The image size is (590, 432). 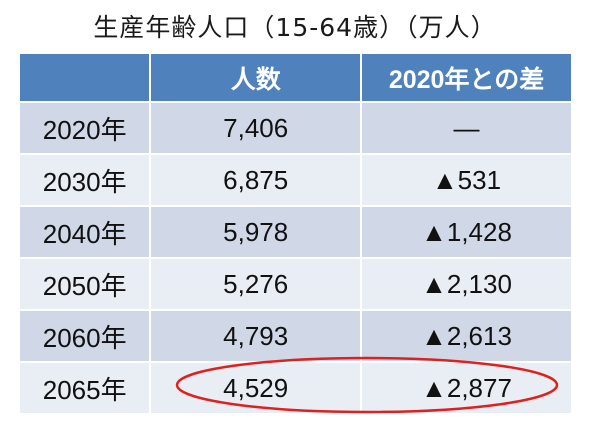 I want to click on row-year: 2040年, so click(x=85, y=232).